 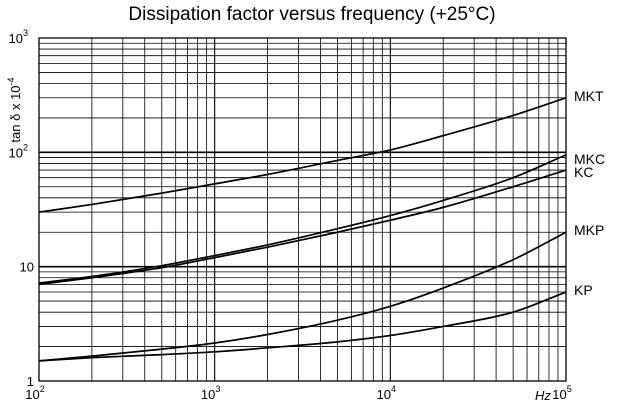 What do you see at coordinates (18, 37) in the screenshot?
I see `y-tick-label: 10³` at bounding box center [18, 37].